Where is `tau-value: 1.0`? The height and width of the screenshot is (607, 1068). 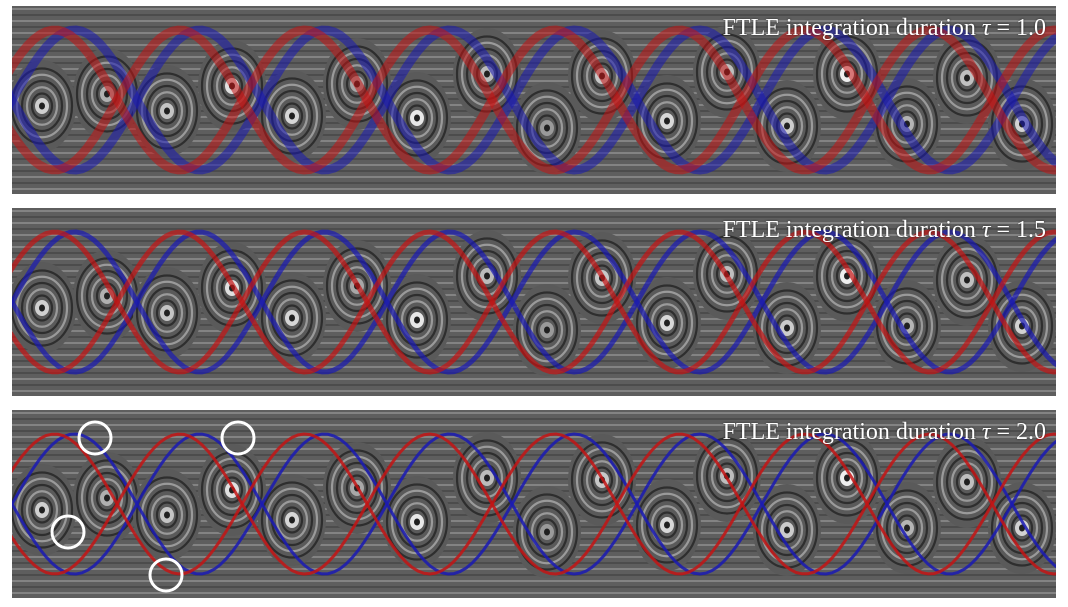 tau-value: 1.0 is located at coordinates (1031, 28).